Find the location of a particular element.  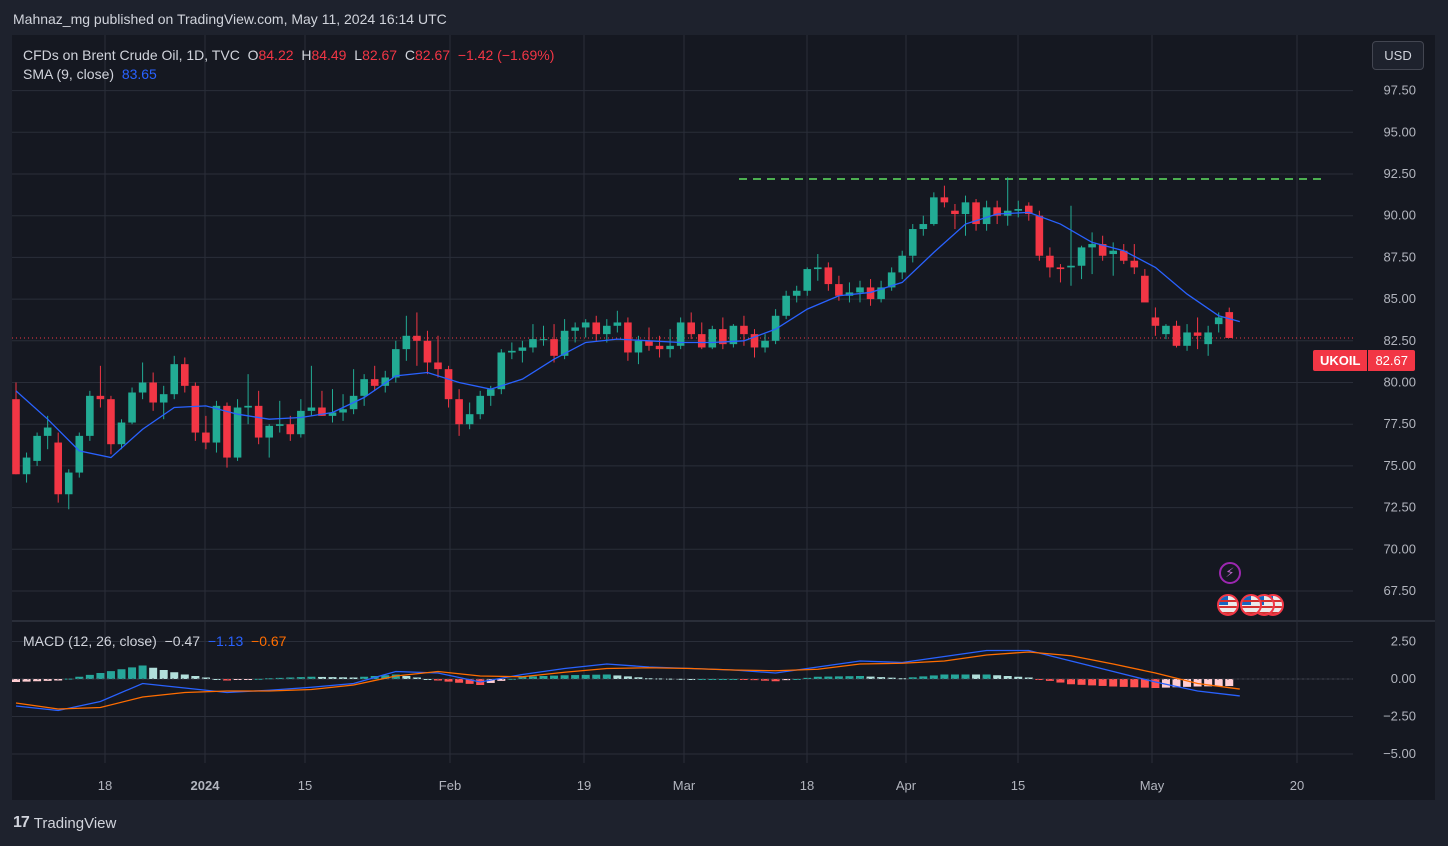

legend-change: −1.42 (−1.69%) is located at coordinates (506, 55).